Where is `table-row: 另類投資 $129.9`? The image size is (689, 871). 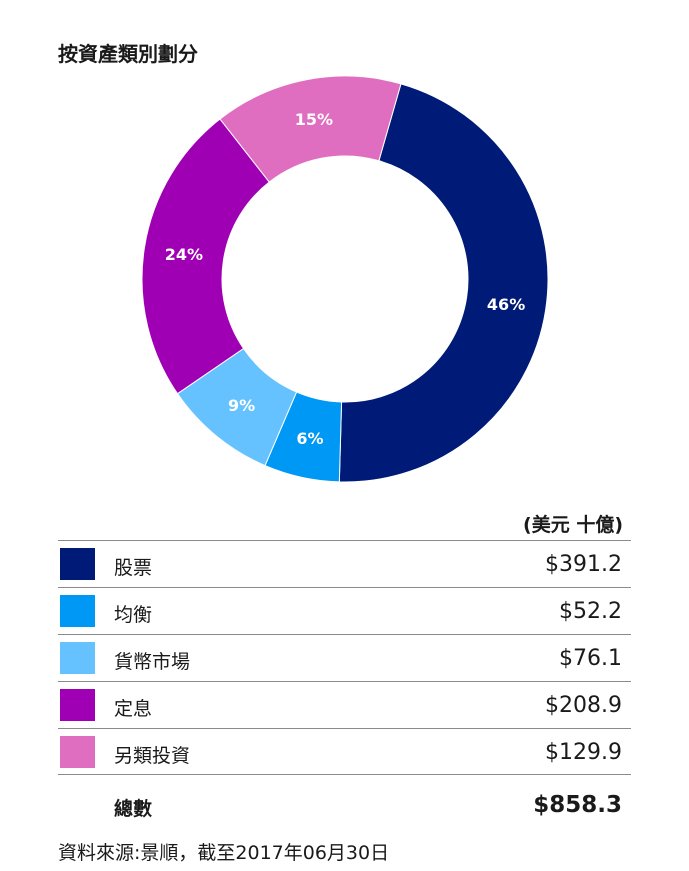
table-row: 另類投資 $129.9 is located at coordinates (344, 751).